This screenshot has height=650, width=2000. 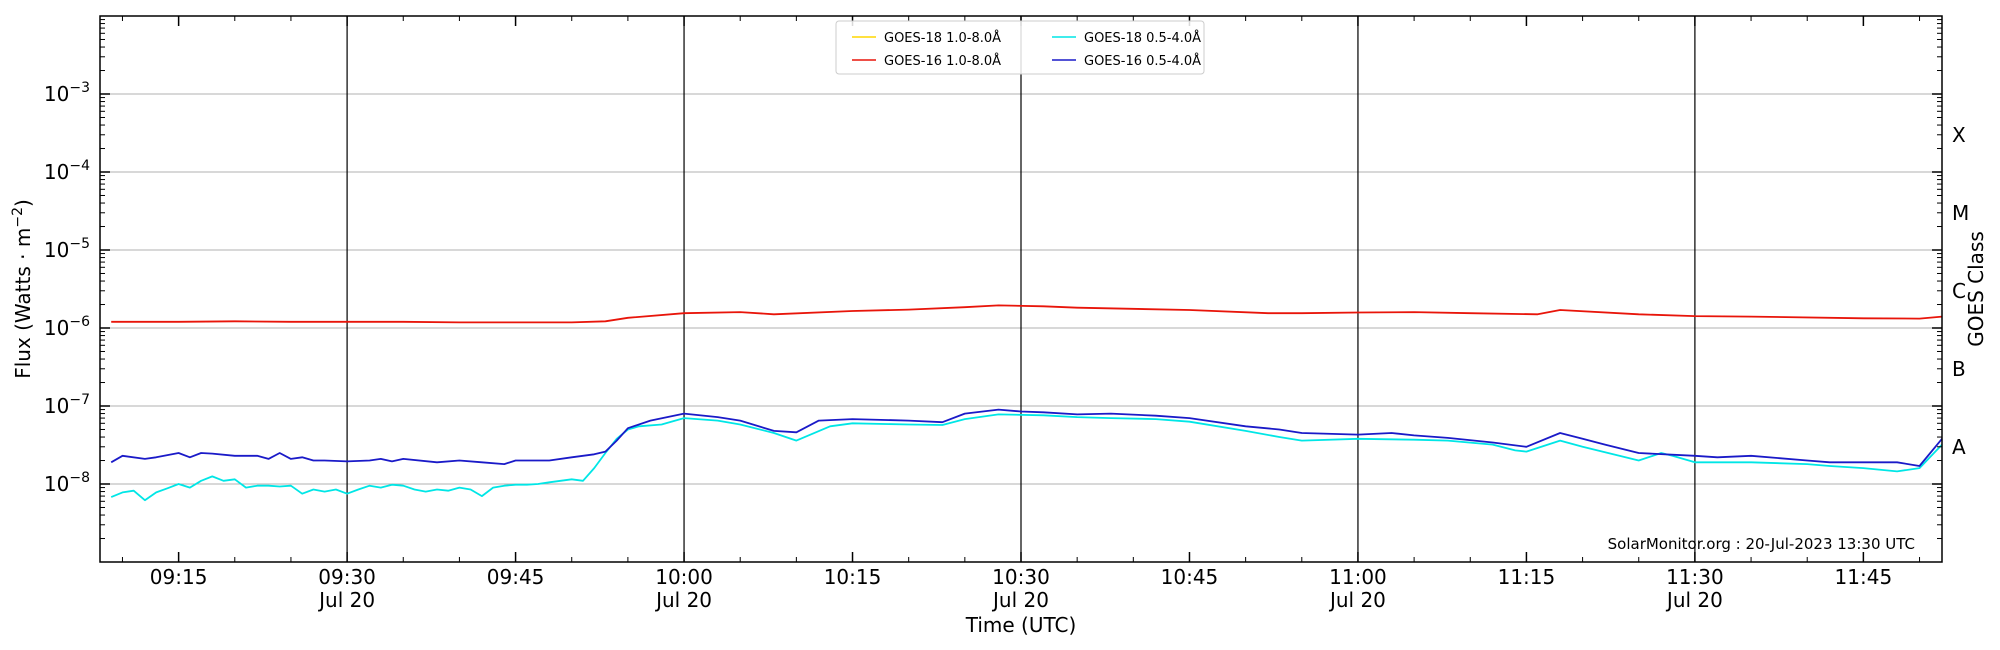 I want to click on x-axis-title: Time (UTC), so click(x=1021, y=625).